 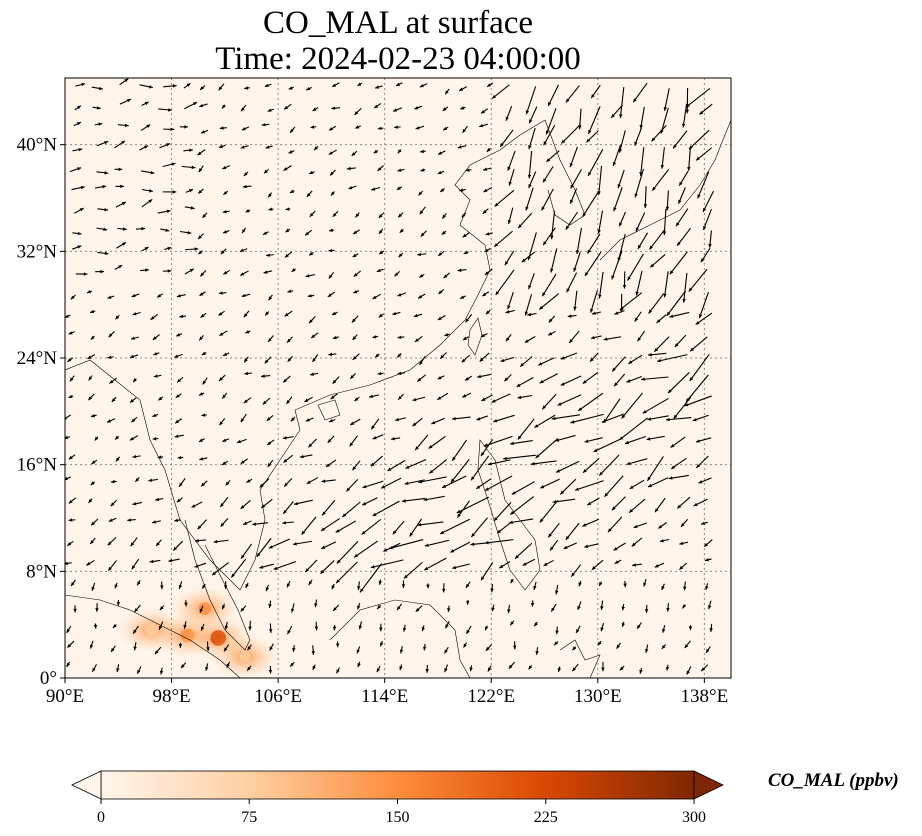 What do you see at coordinates (665, 190) in the screenshot?
I see `coastline-japan` at bounding box center [665, 190].